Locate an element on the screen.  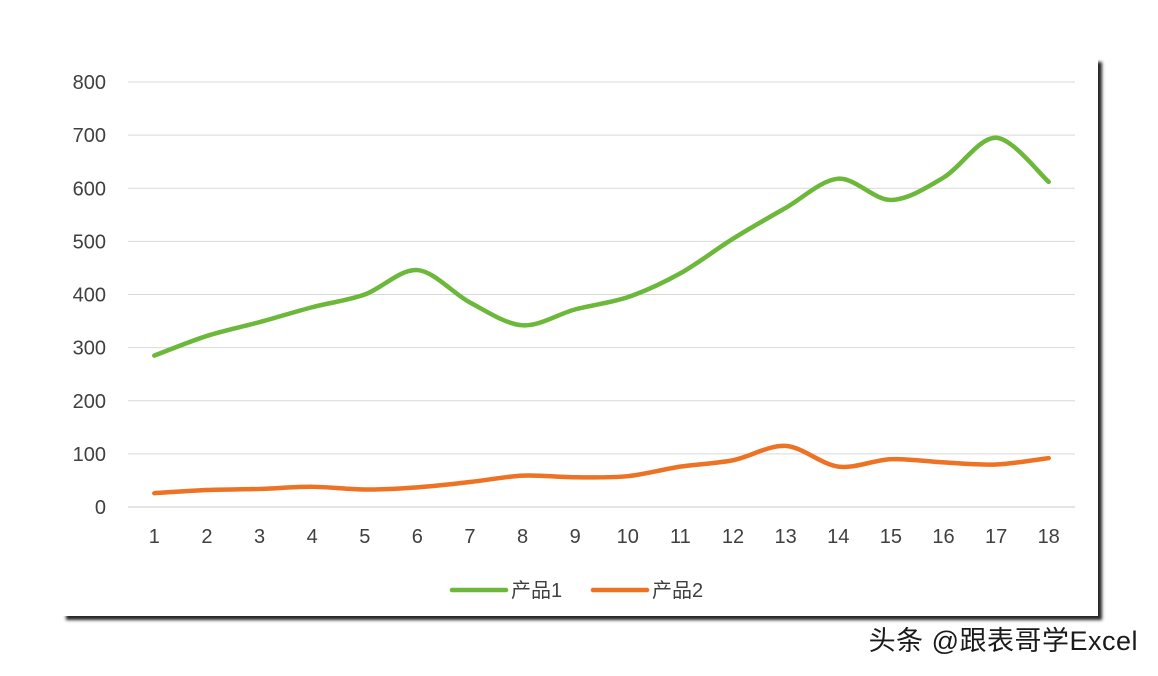
y-tick-label: 400 is located at coordinates (89, 296).